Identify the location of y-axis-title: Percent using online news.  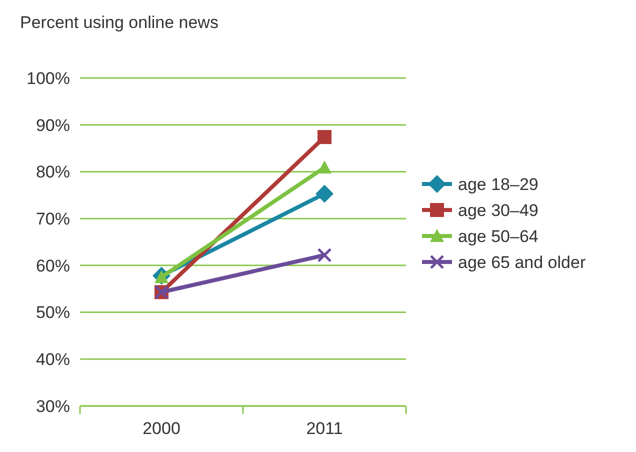
(119, 22).